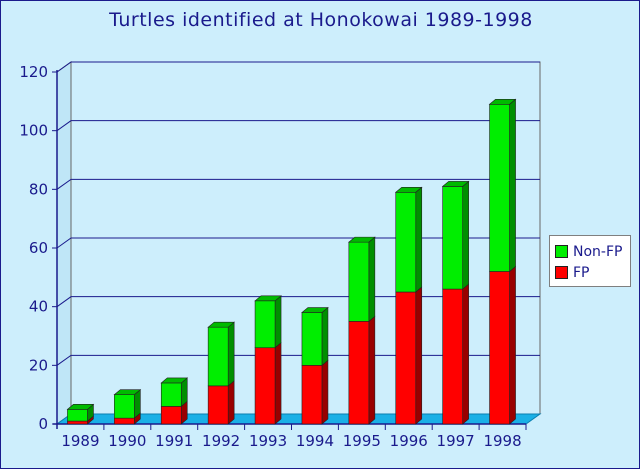 This screenshot has height=470, width=640. What do you see at coordinates (312, 339) in the screenshot?
I see `bar-non-fp-1994` at bounding box center [312, 339].